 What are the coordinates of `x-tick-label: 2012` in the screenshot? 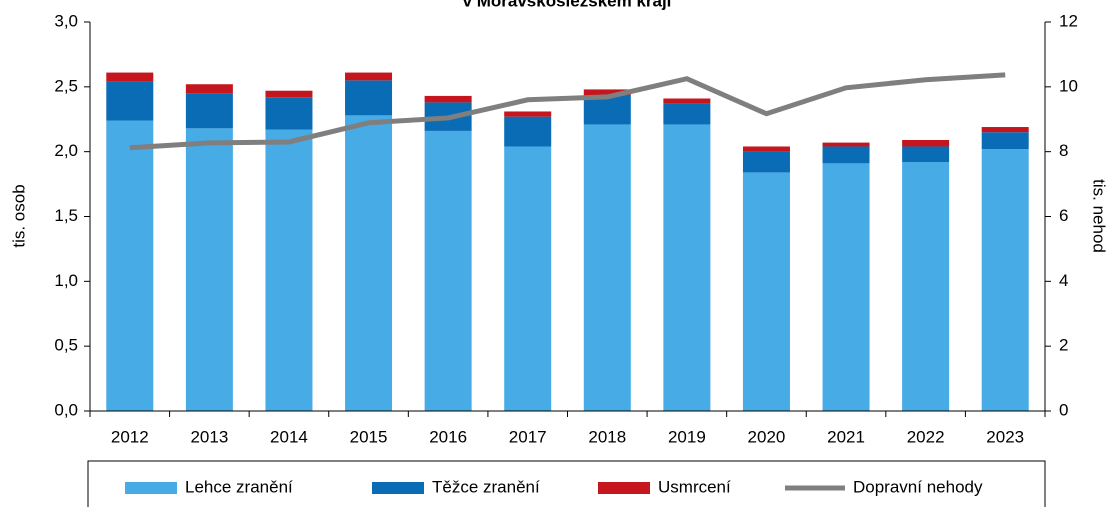 It's located at (130, 436).